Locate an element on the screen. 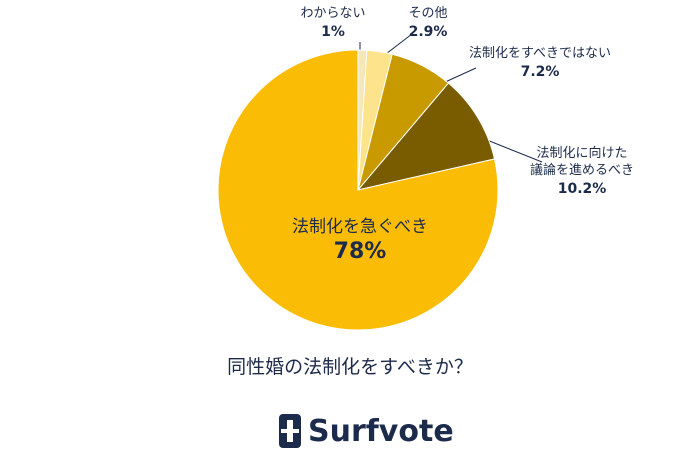  value-label: 78% is located at coordinates (360, 252).